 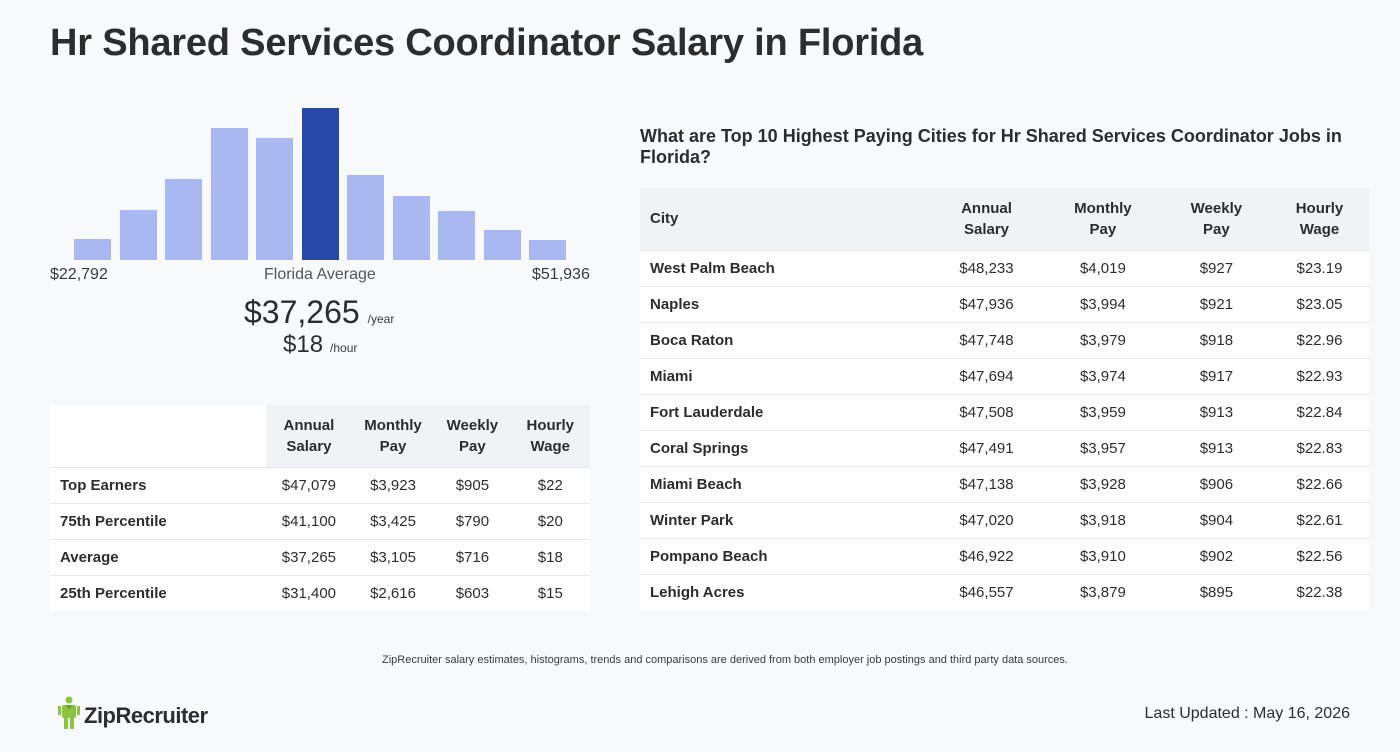 I want to click on monthly-cell: $3,979, so click(x=1103, y=339).